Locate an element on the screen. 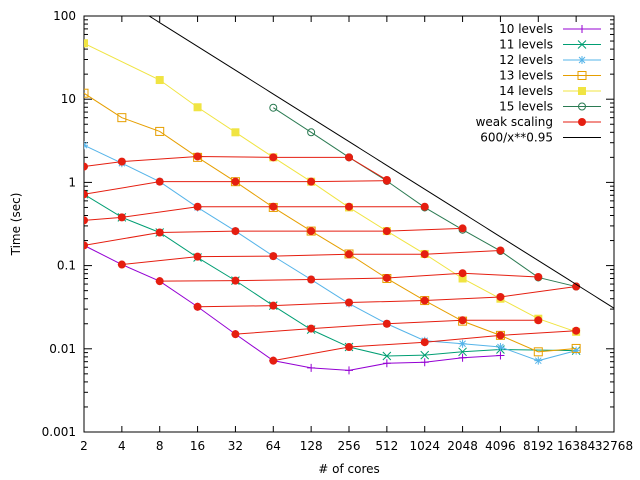 The height and width of the screenshot is (480, 640). y-tick-label: 0.001 is located at coordinates (59, 432).